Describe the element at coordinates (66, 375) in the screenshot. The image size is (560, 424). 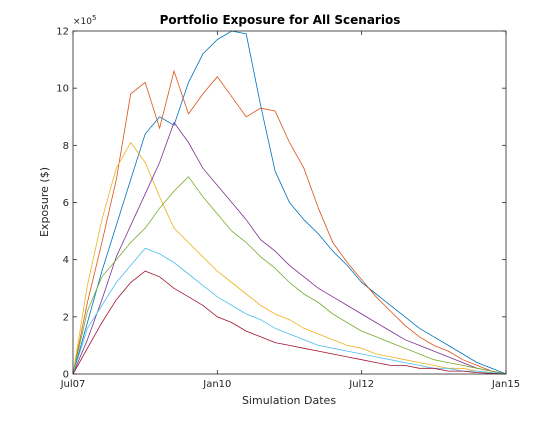
I see `y-tick-label-0: 0` at that location.